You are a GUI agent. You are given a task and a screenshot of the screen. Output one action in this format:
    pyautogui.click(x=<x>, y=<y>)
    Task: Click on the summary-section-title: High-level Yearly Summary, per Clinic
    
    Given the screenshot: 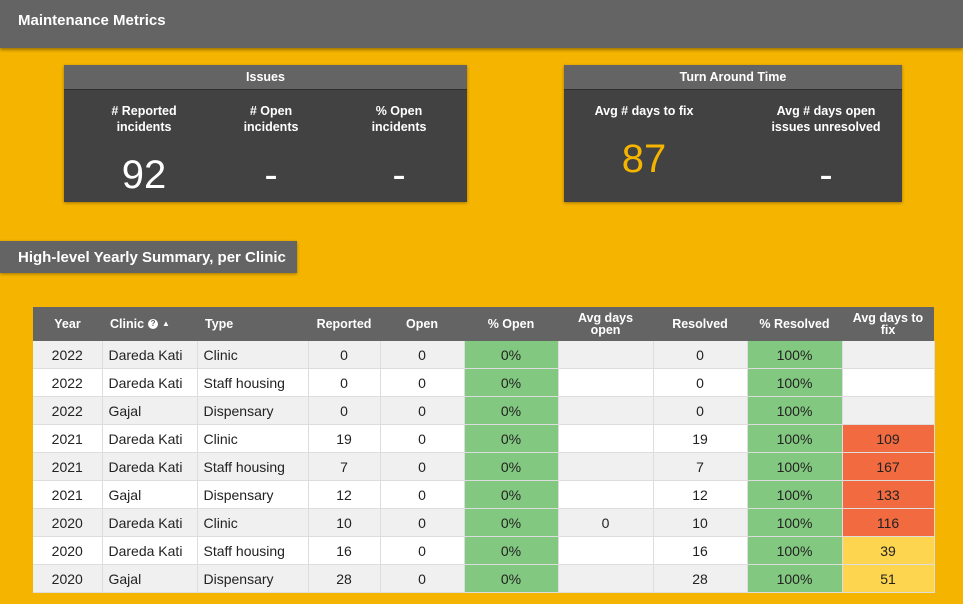 What is the action you would take?
    pyautogui.click(x=148, y=257)
    